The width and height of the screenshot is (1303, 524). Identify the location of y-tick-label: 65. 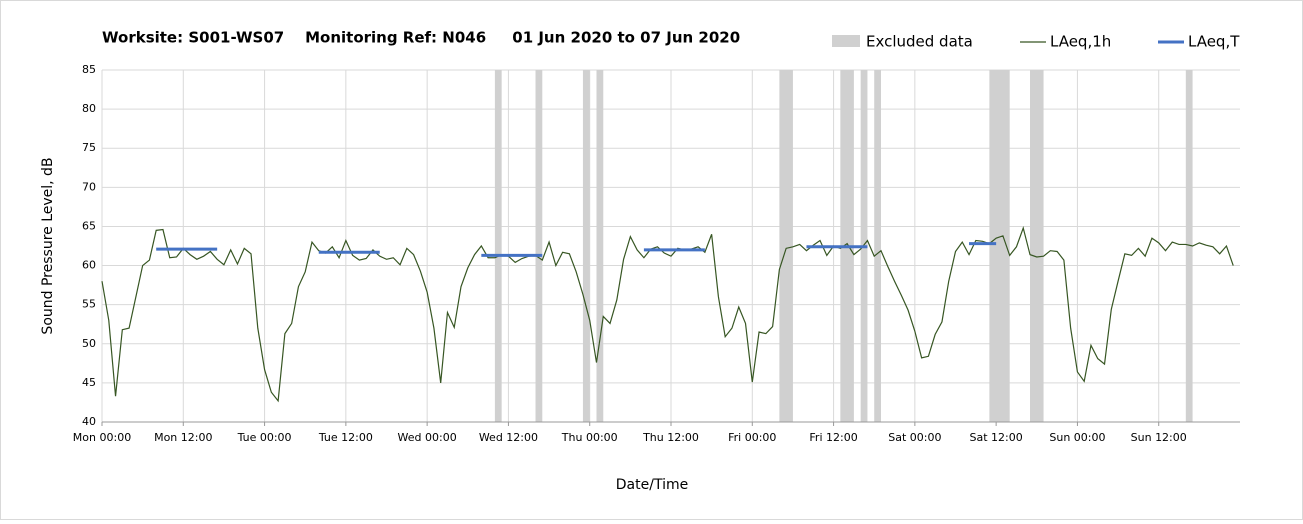
(89, 225).